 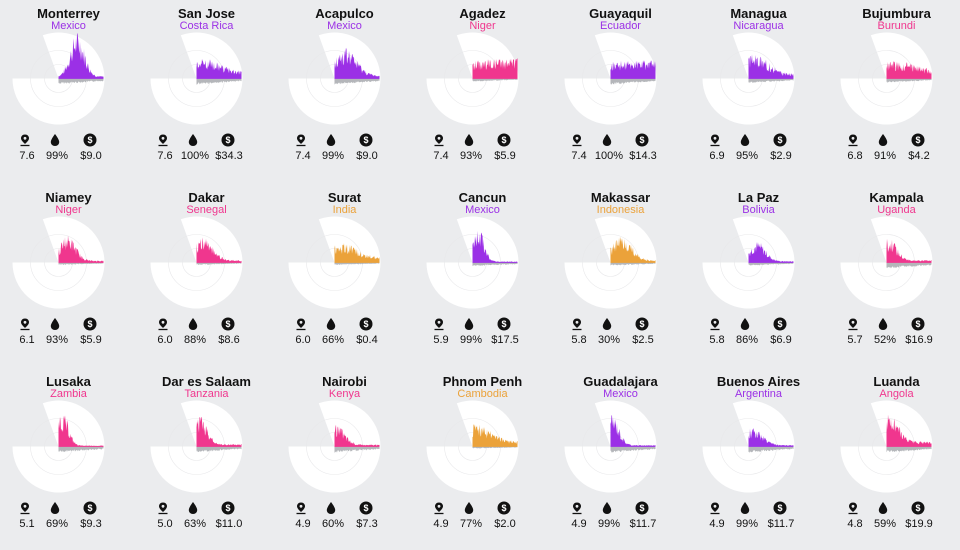 I want to click on cost-value: $7.3, so click(x=367, y=524).